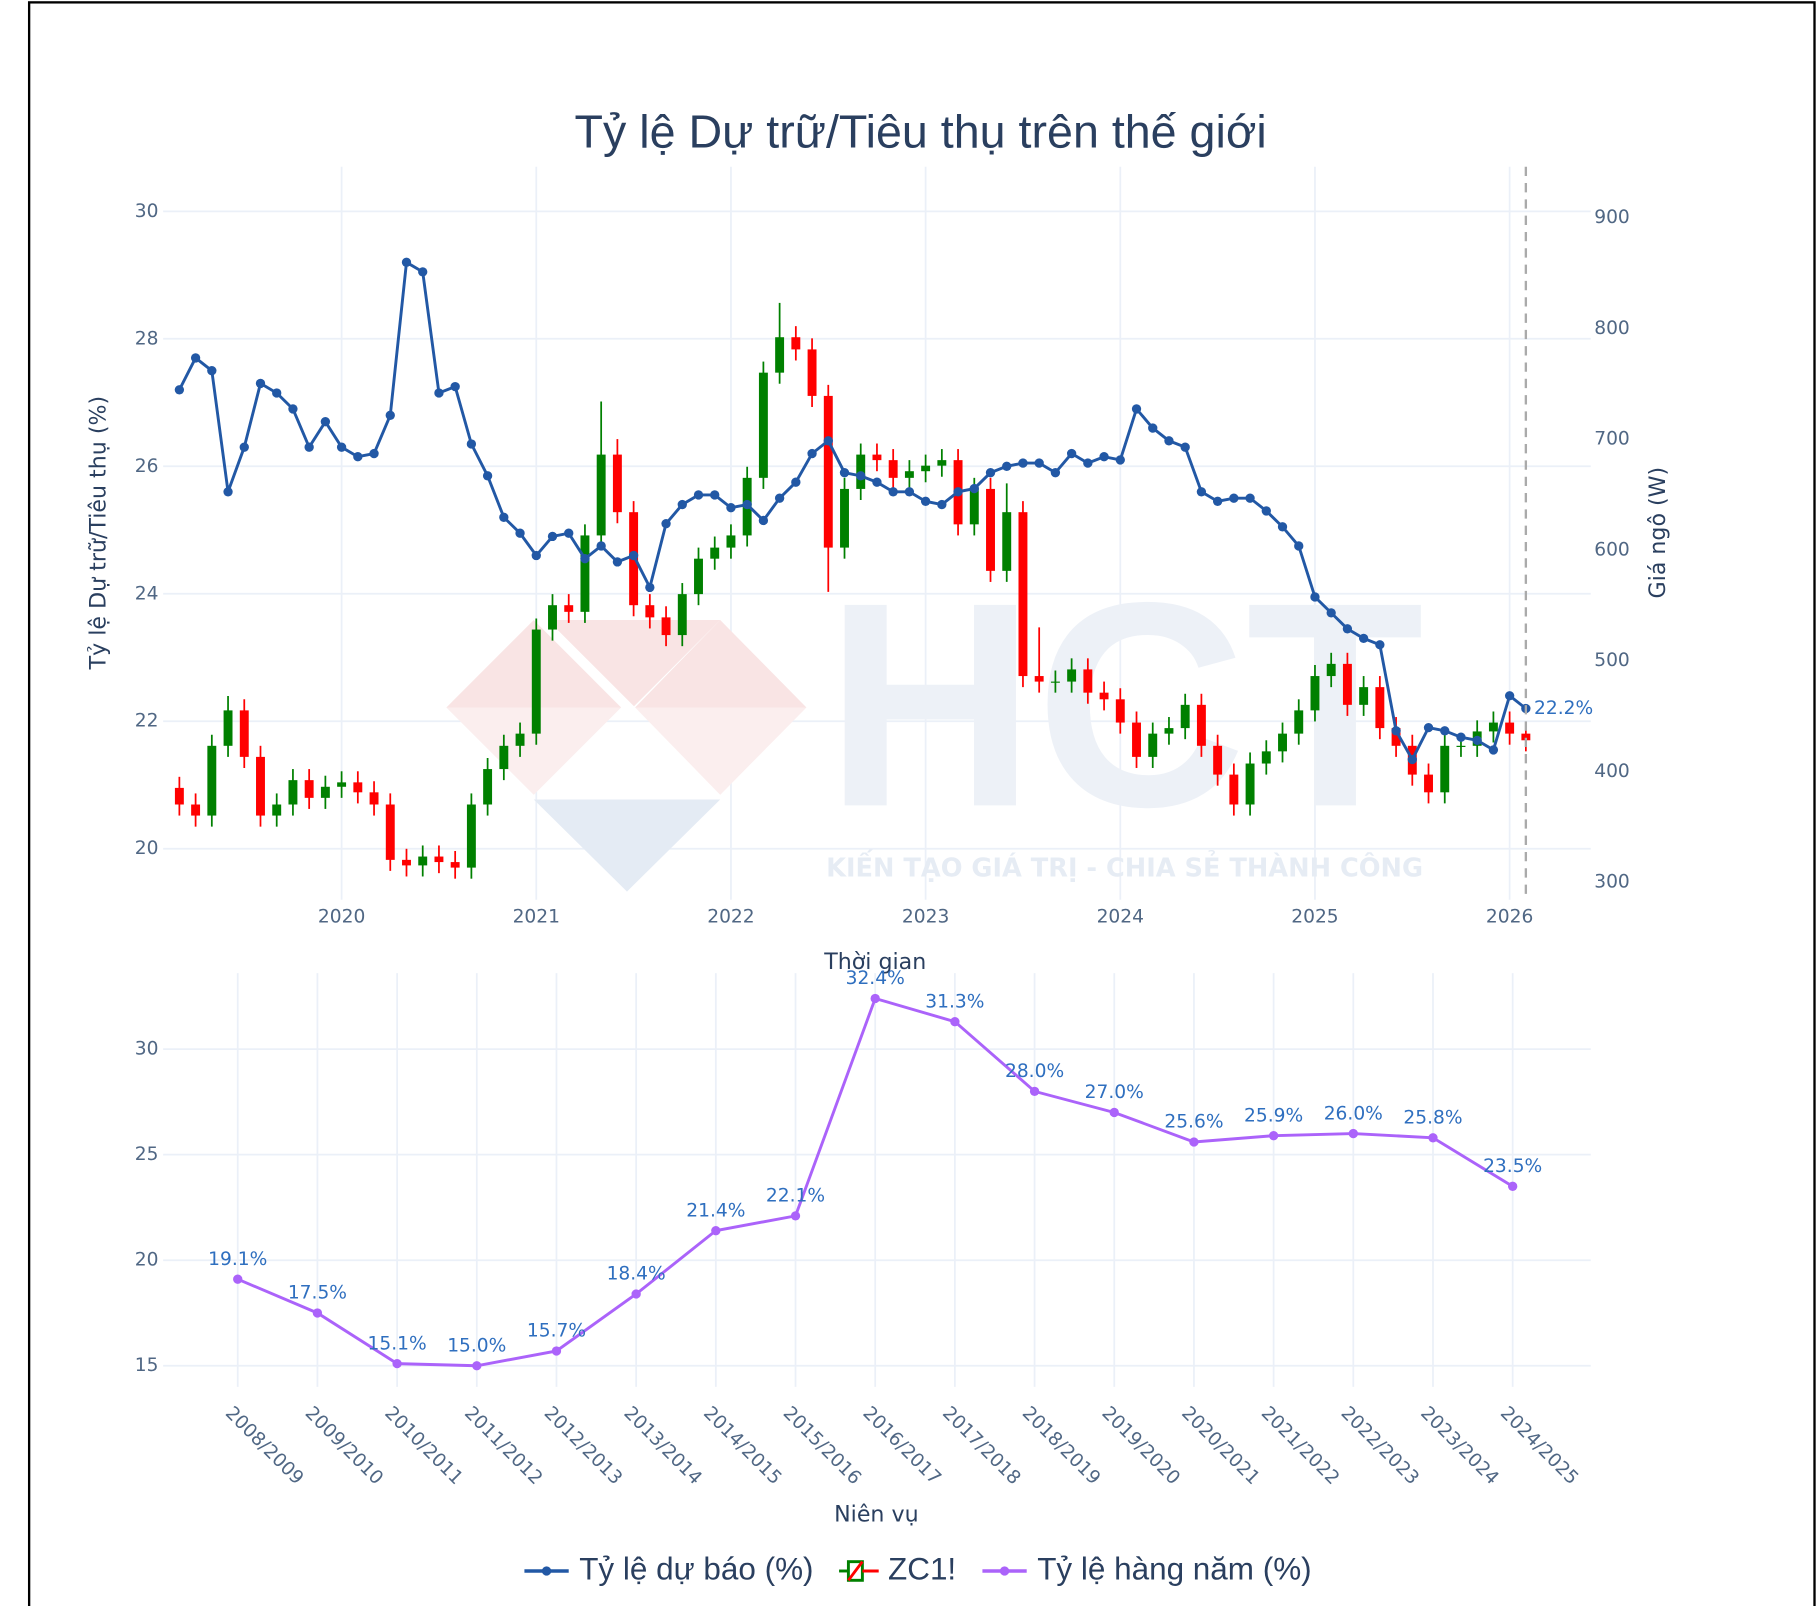  What do you see at coordinates (1193, 1122) in the screenshot?
I see `data-label: 25.6%` at bounding box center [1193, 1122].